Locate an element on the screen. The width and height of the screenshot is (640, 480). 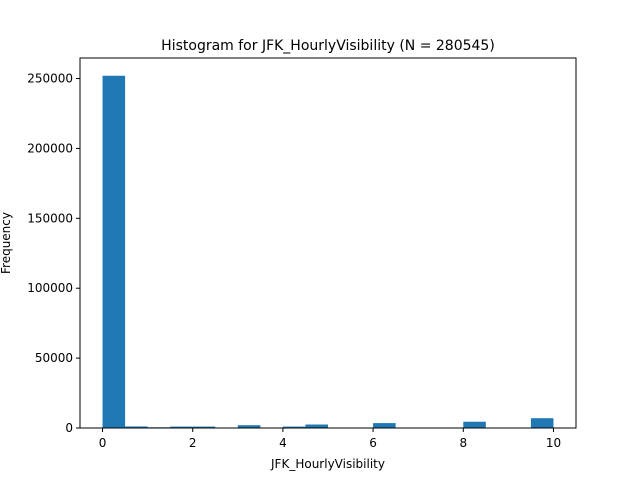
y-axis-ticks: 0 50000 100000 150000 200000 250000 is located at coordinates (53, 253).